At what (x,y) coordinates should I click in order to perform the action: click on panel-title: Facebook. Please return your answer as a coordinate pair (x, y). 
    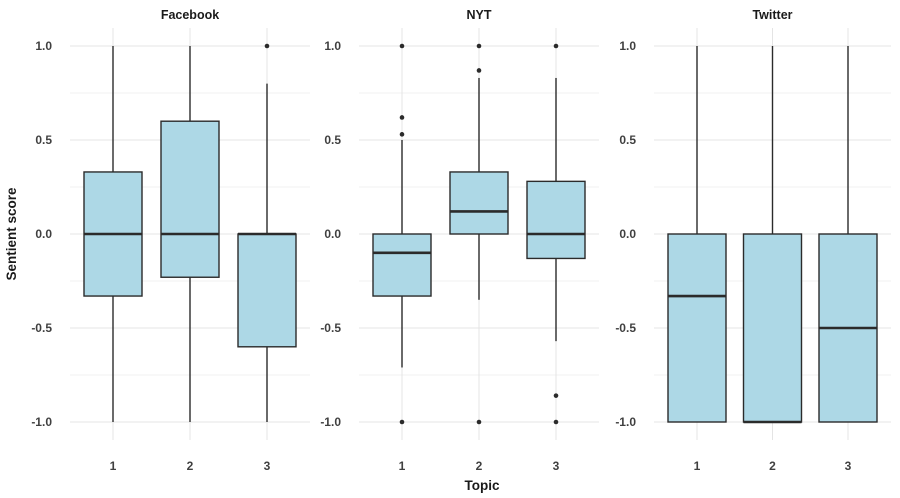
    Looking at the image, I should click on (190, 15).